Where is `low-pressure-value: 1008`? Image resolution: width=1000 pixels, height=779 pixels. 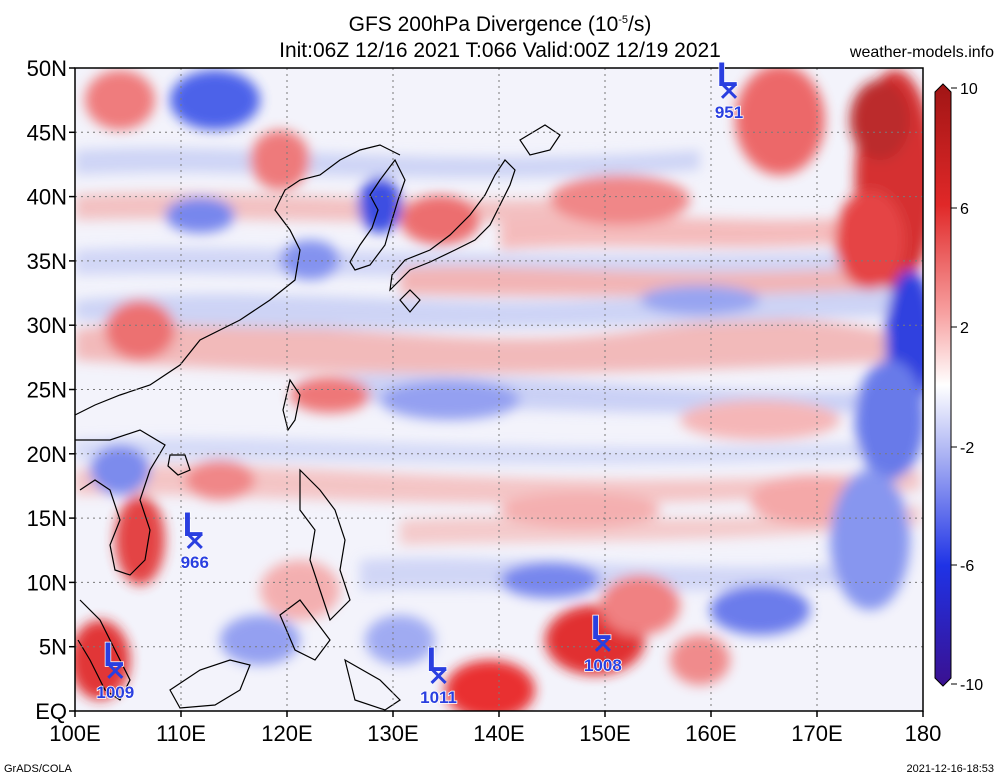
low-pressure-value: 1008 is located at coordinates (603, 665).